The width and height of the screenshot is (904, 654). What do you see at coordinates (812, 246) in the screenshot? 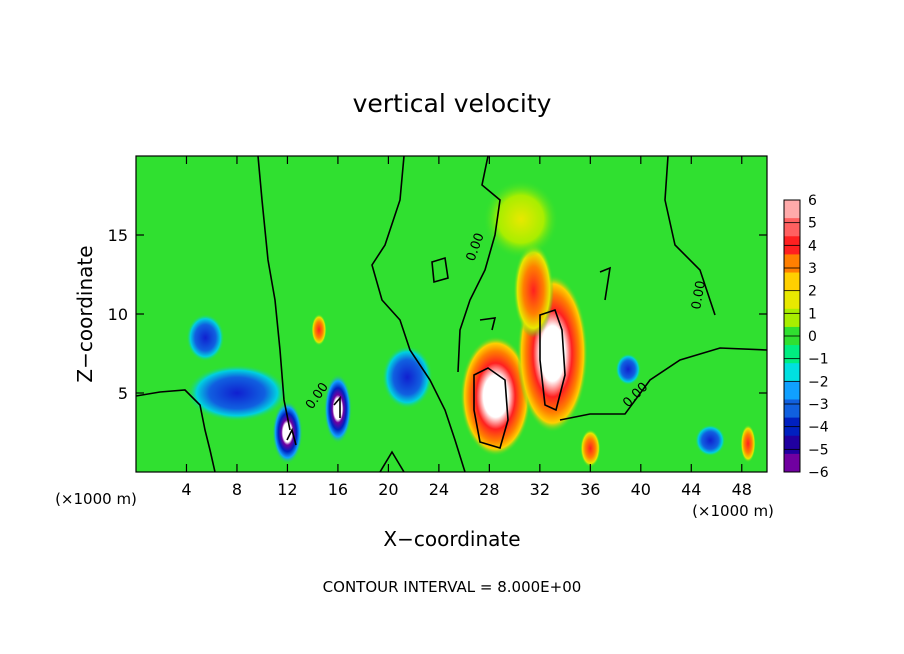
I see `colorbar-label: 4` at bounding box center [812, 246].